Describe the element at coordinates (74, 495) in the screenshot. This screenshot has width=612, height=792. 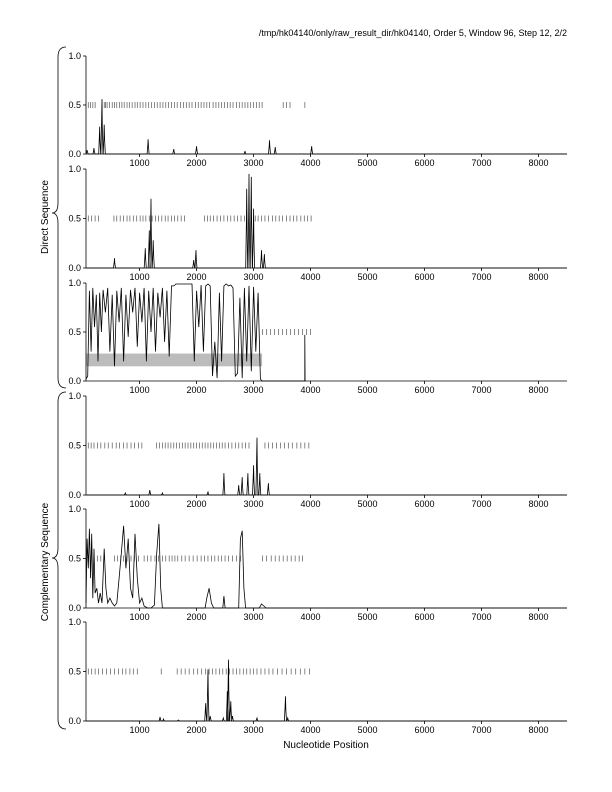
I see `panel-4-y-tick-label: 0.0` at that location.